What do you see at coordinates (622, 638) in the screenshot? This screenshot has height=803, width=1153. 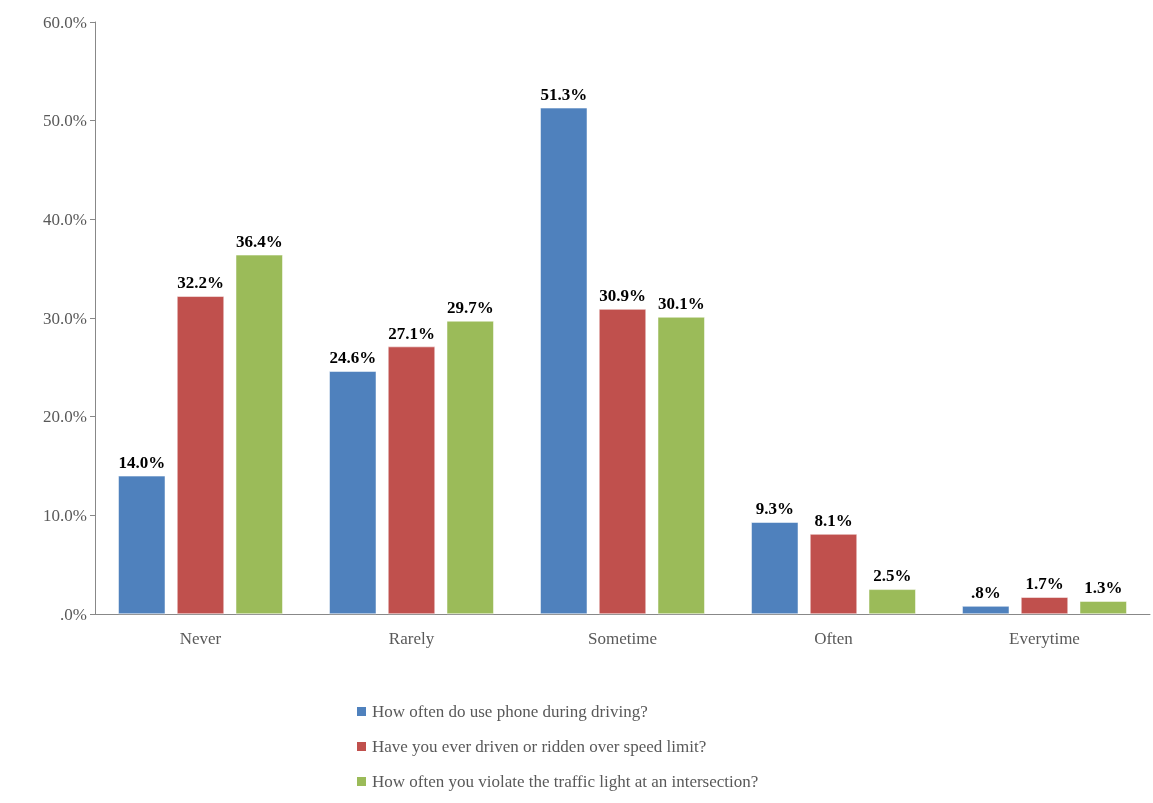 I see `x-tick-label: Sometime` at bounding box center [622, 638].